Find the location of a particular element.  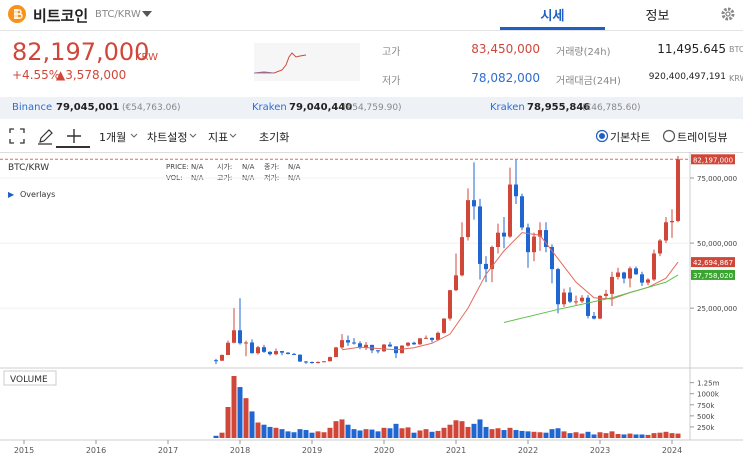

mini-chart is located at coordinates (307, 62).